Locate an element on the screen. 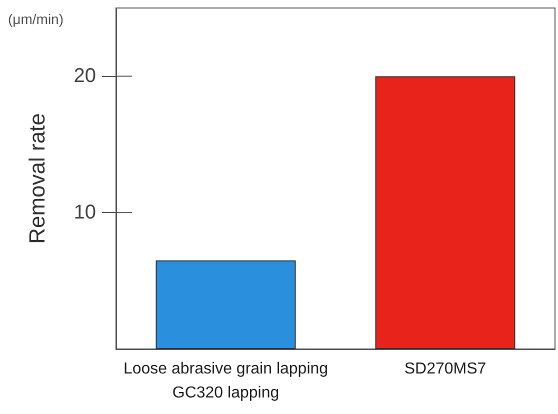 This screenshot has width=558, height=414. y-tick-label: 20 is located at coordinates (85, 76).